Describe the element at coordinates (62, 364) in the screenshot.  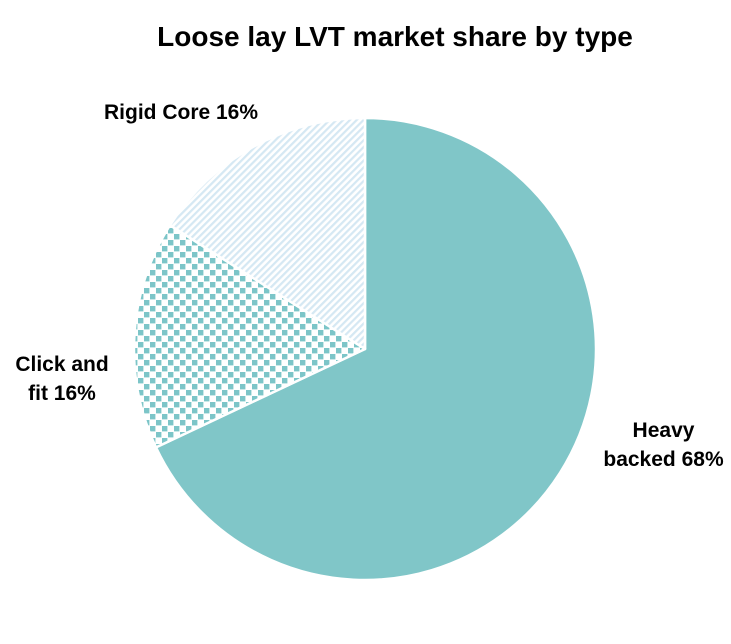
I see `label-click-fit-line1: Click and` at that location.